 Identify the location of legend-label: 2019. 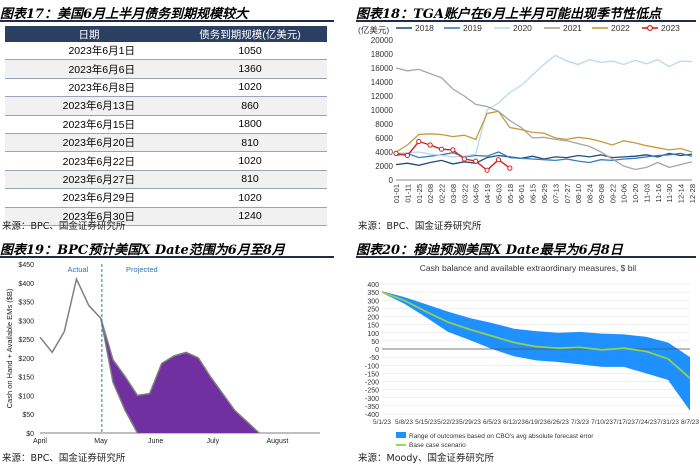
(472, 28).